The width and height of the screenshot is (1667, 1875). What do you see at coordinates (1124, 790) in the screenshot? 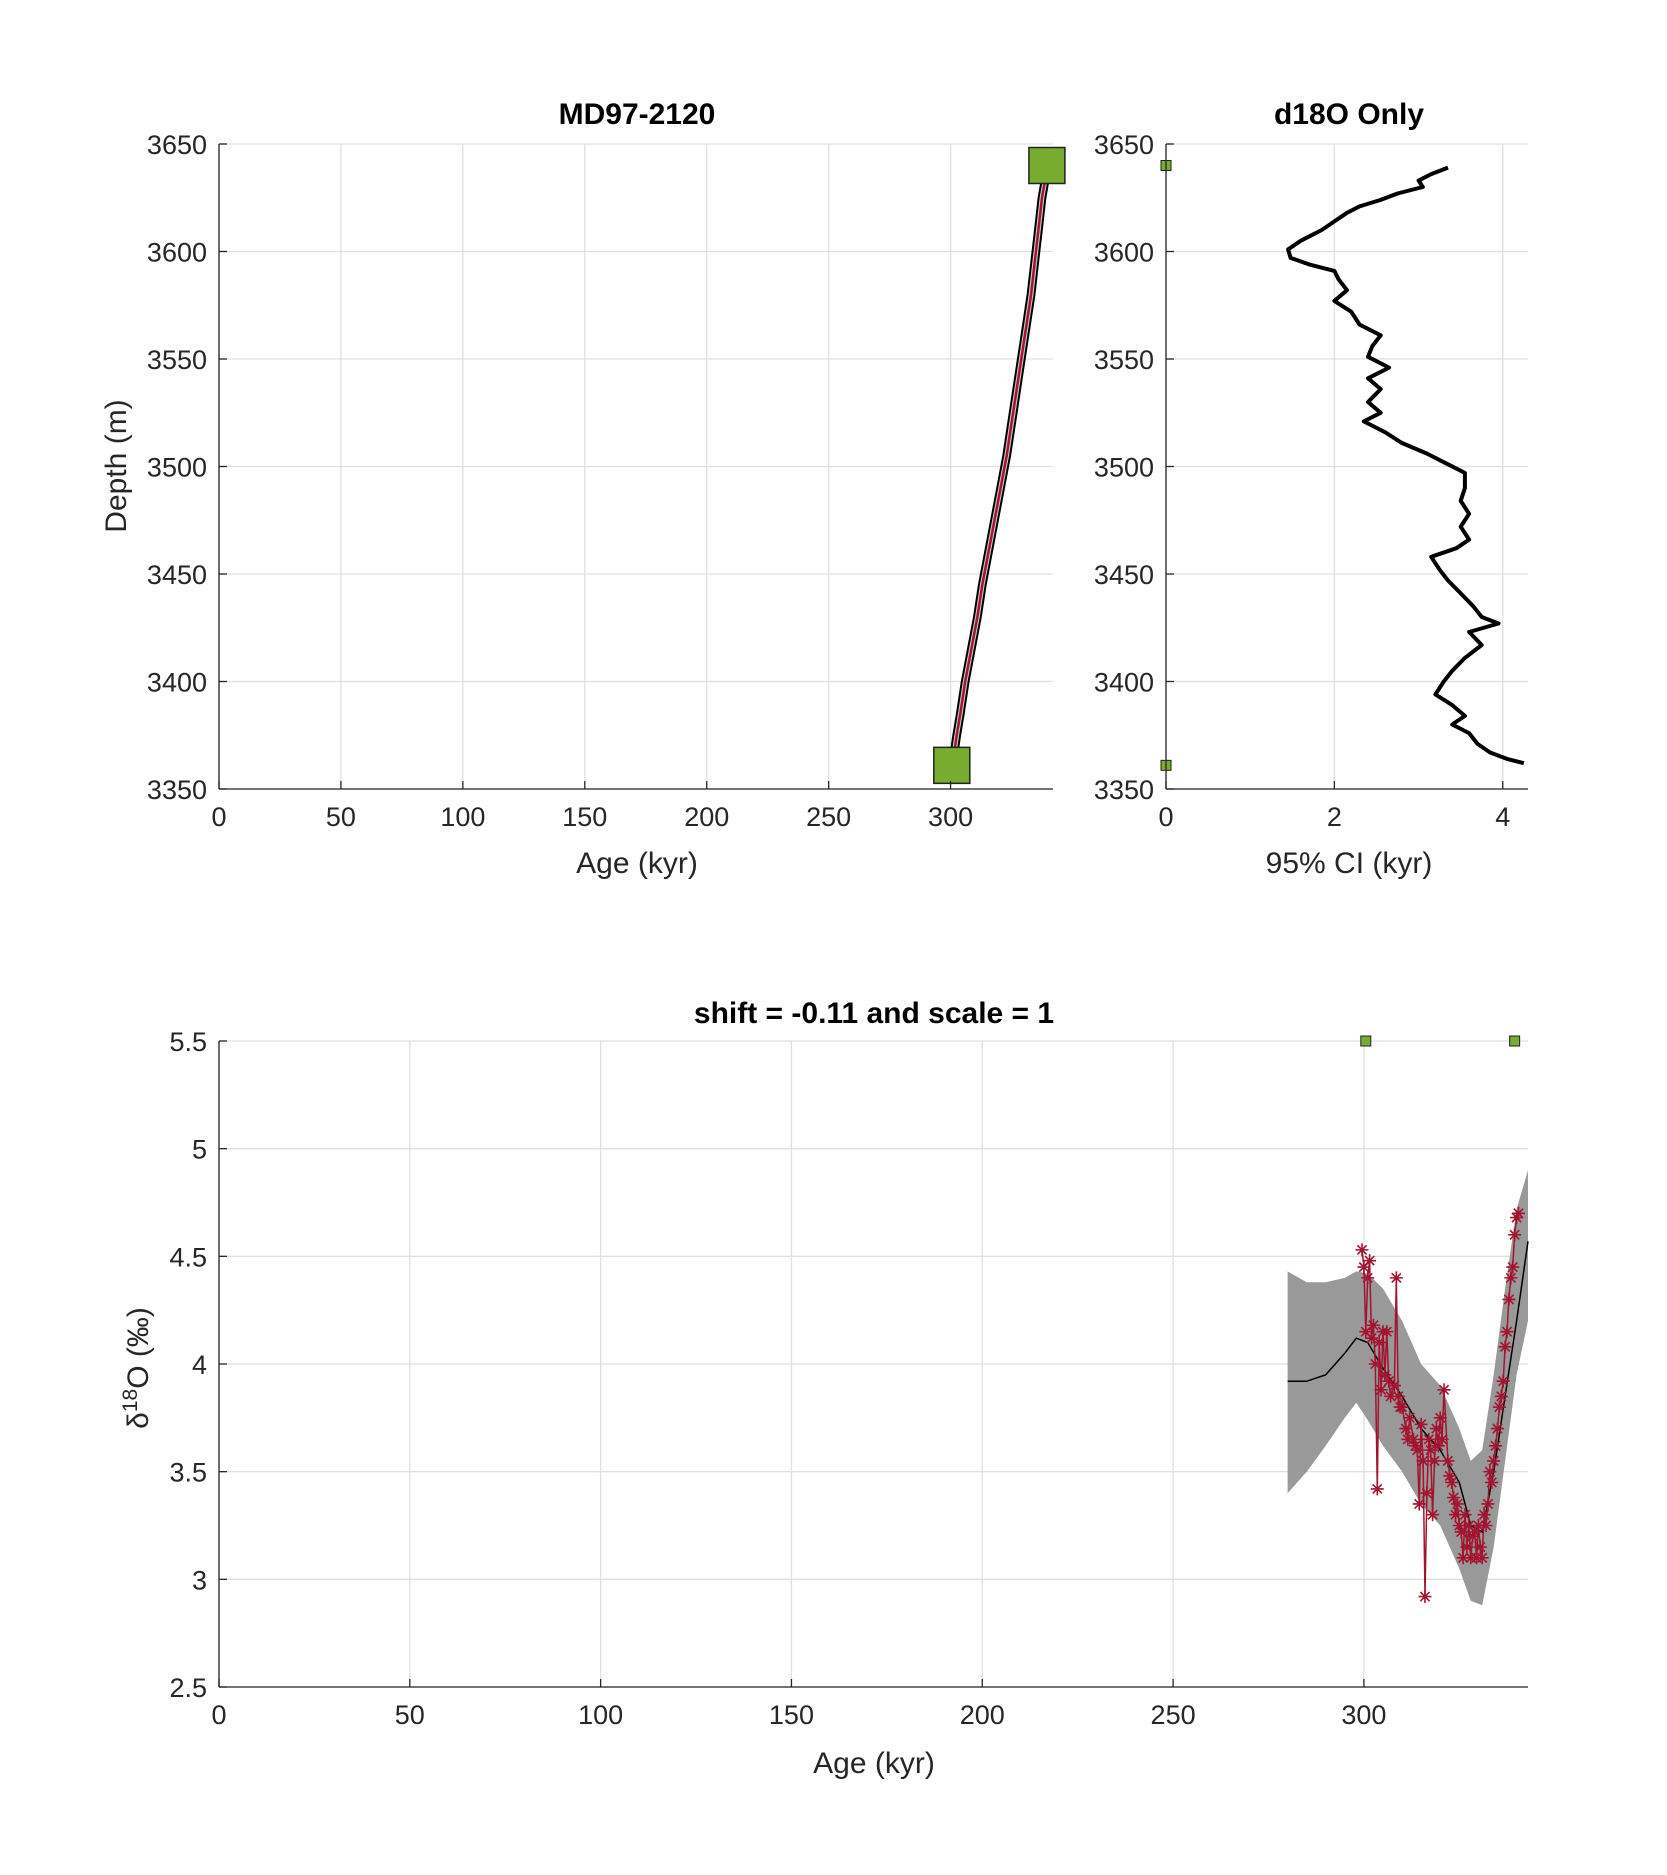
I see `ci-profile-y-tick-label: 3350` at bounding box center [1124, 790].